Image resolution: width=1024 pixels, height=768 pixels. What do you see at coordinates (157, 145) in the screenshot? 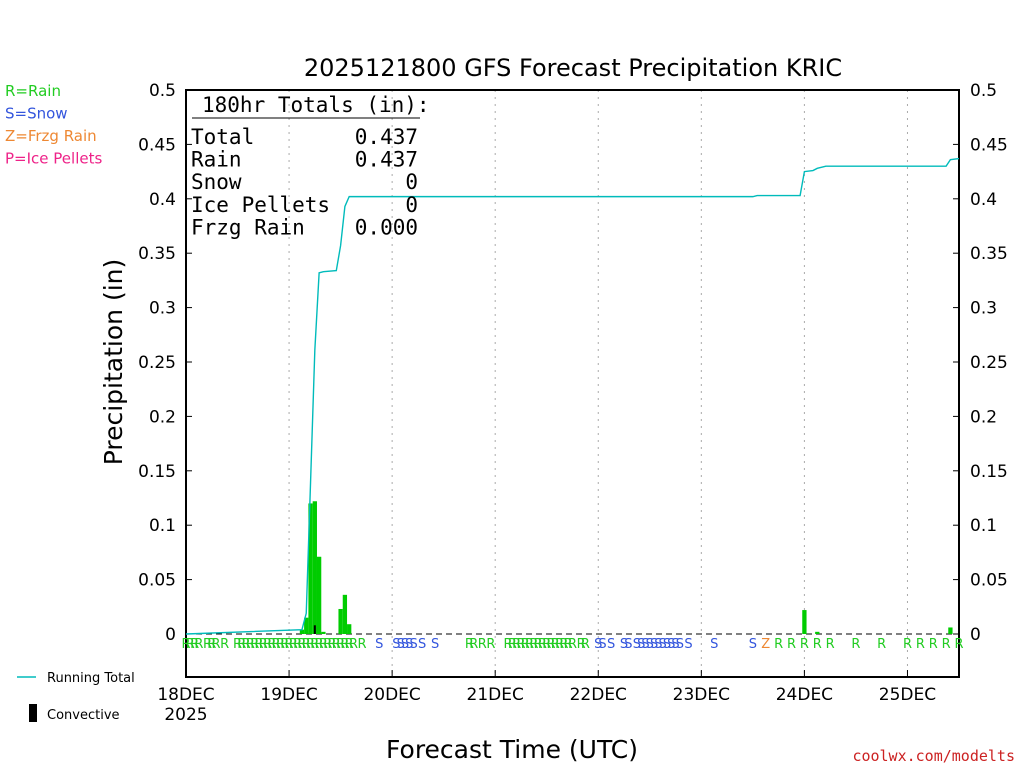
I see `y-tick-label: 0.45` at bounding box center [157, 145].